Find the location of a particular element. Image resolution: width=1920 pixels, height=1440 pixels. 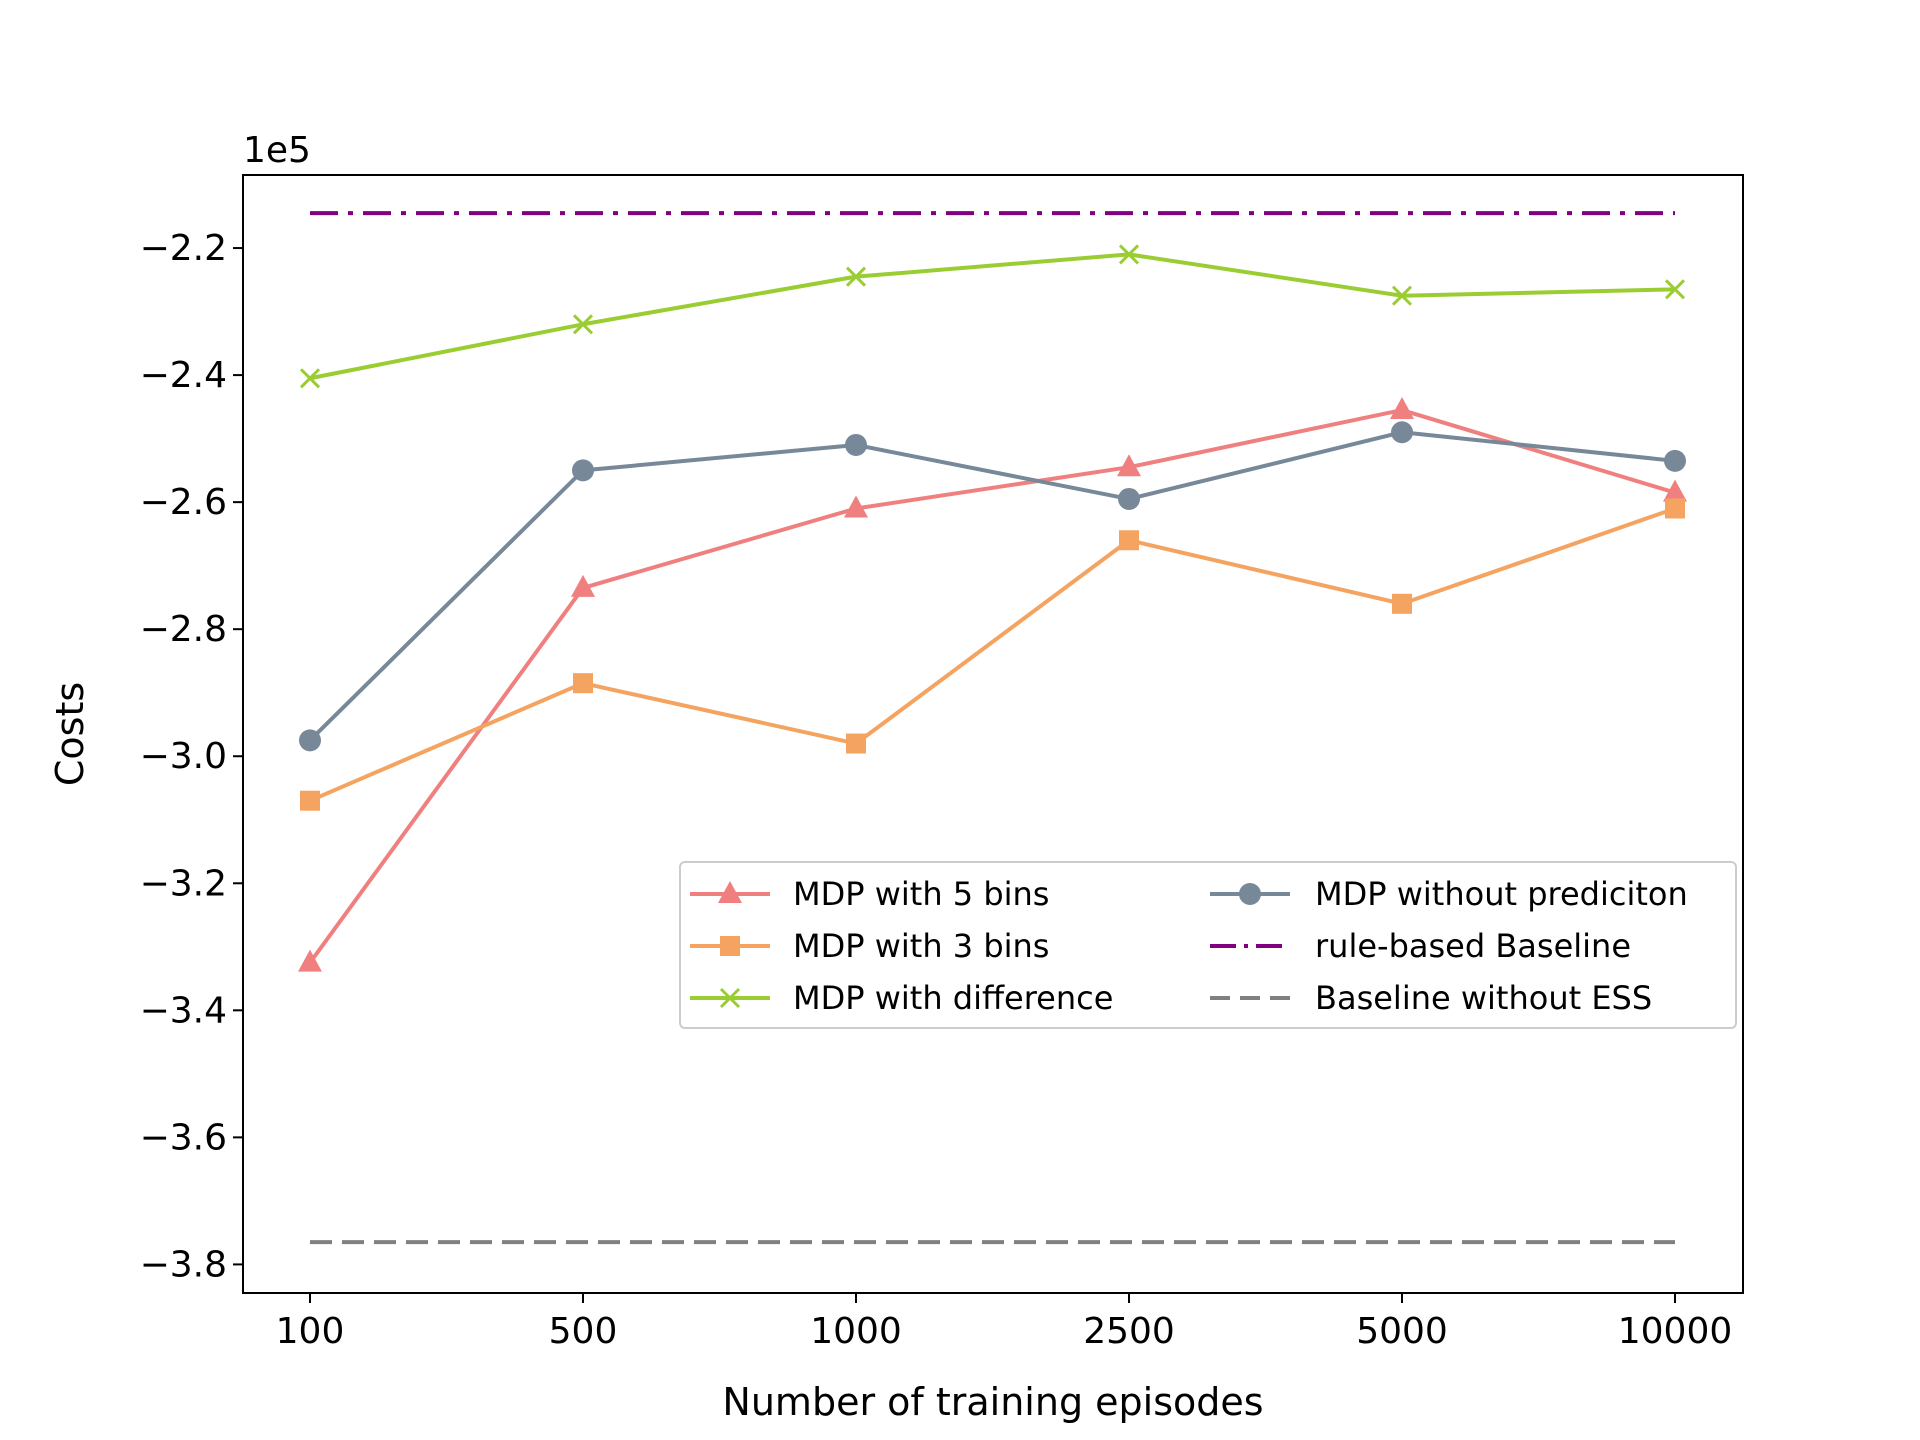

legend-item: Baseline without ESS is located at coordinates (1431, 998).